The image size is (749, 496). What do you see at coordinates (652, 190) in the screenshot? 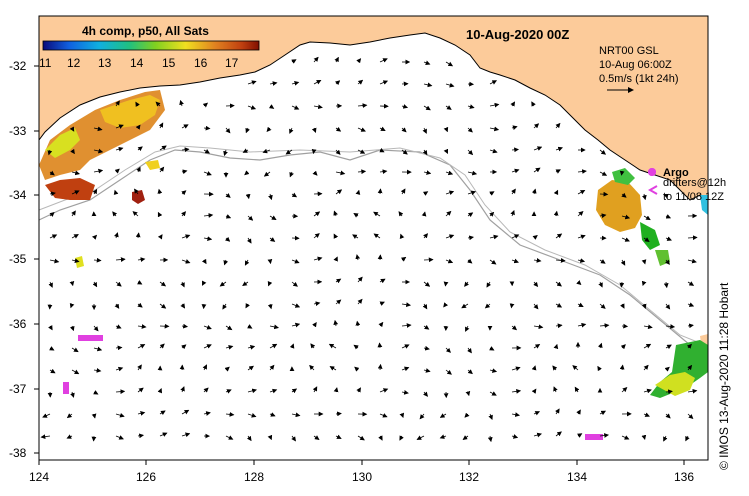
I see `drifter-marker-icon` at bounding box center [652, 190].